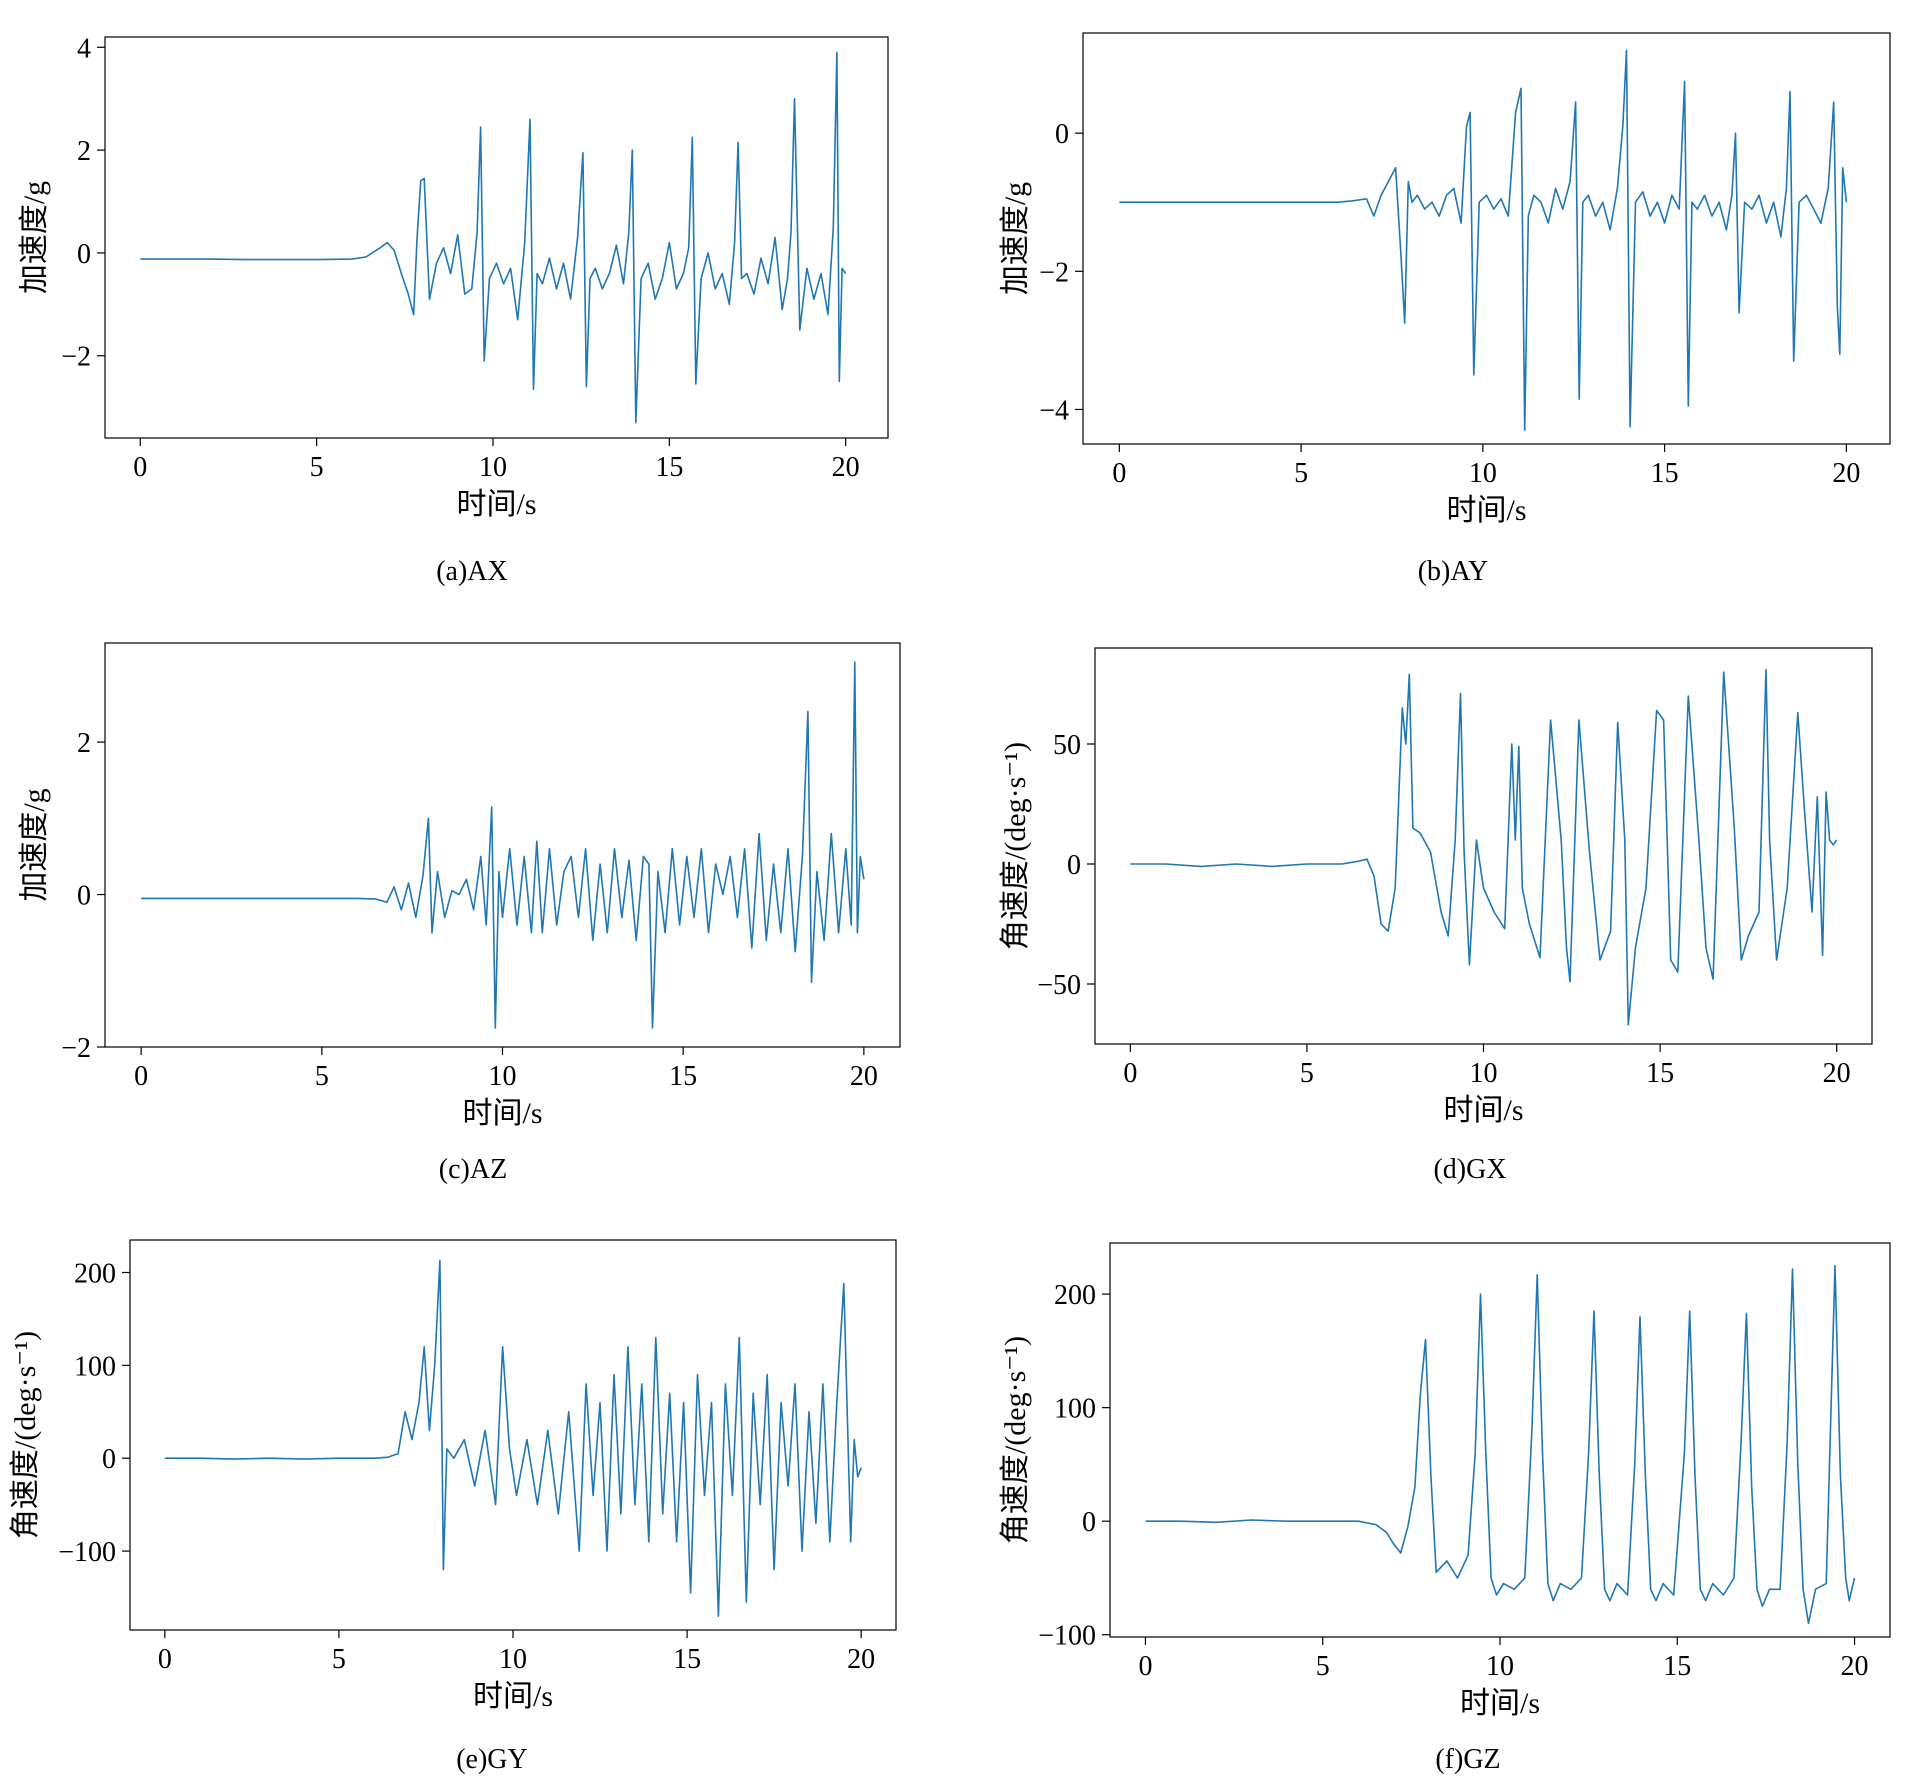 This screenshot has height=1789, width=1914. I want to click on panel-caption: (e)GY, so click(492, 1759).